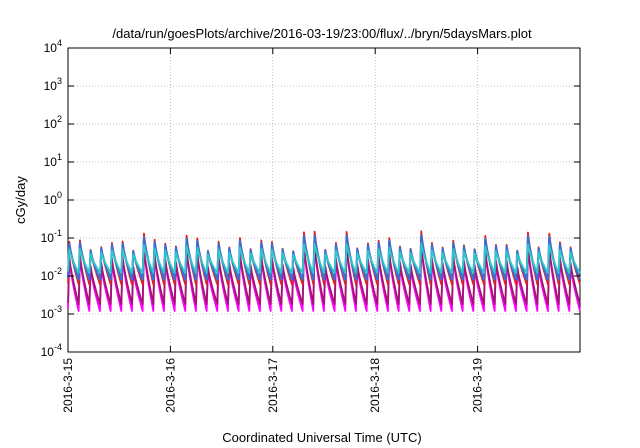 This screenshot has height=448, width=640. I want to click on x-tick-label: 2016-3-18, so click(375, 385).